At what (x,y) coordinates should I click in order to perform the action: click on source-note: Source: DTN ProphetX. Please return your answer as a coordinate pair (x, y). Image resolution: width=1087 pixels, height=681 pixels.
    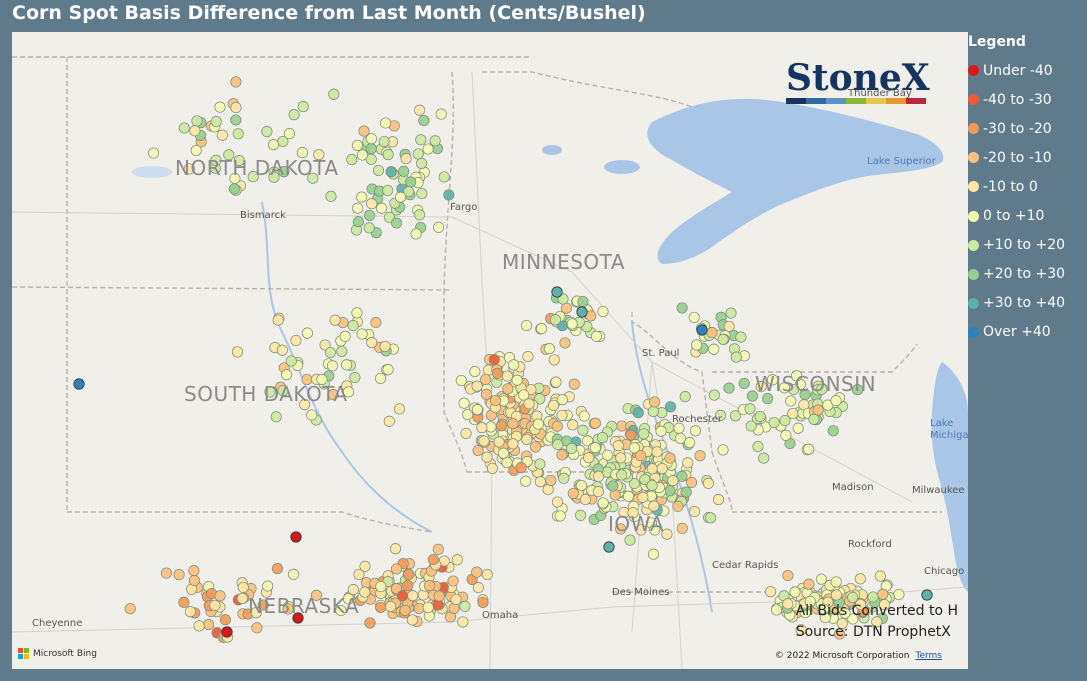
    Looking at the image, I should click on (873, 632).